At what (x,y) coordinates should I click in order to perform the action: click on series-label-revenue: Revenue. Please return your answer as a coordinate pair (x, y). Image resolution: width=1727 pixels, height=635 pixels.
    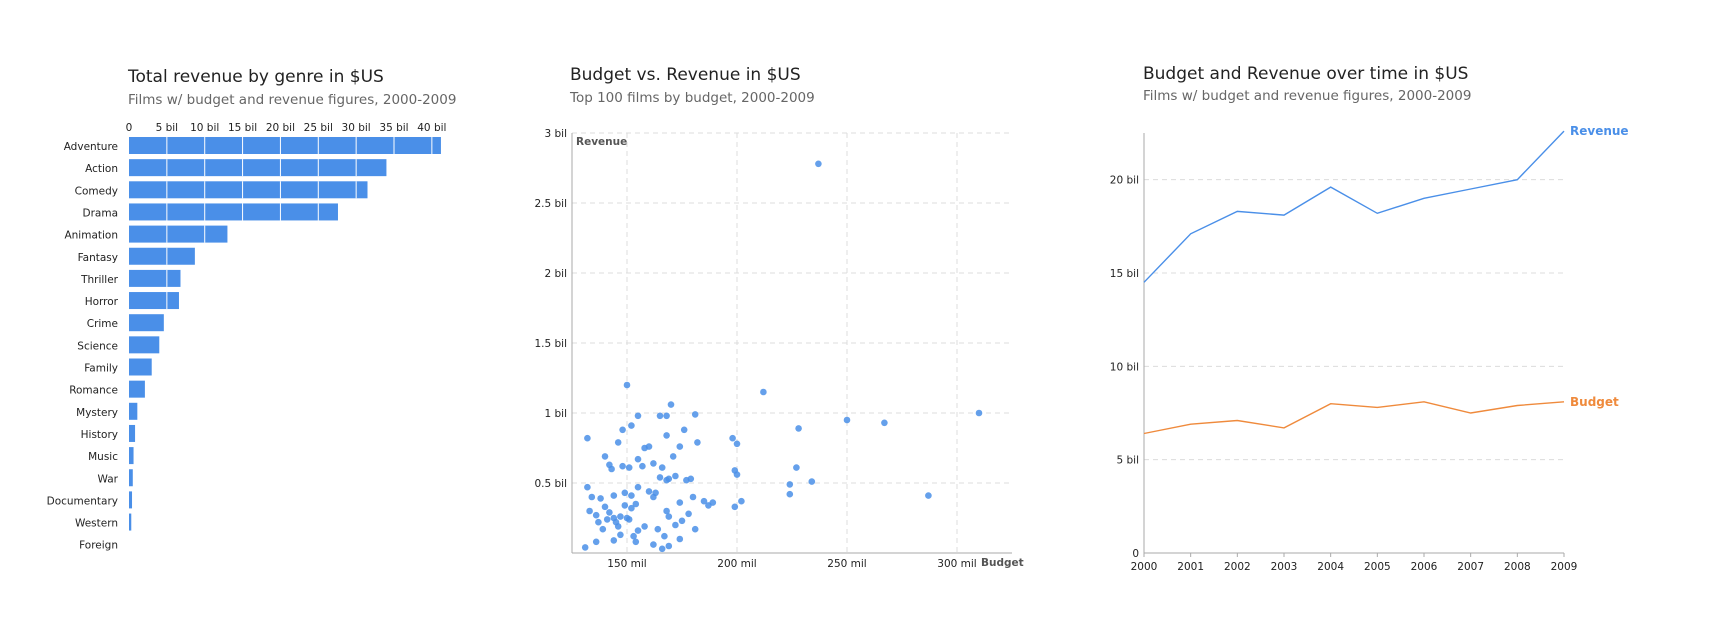
    Looking at the image, I should click on (1599, 131).